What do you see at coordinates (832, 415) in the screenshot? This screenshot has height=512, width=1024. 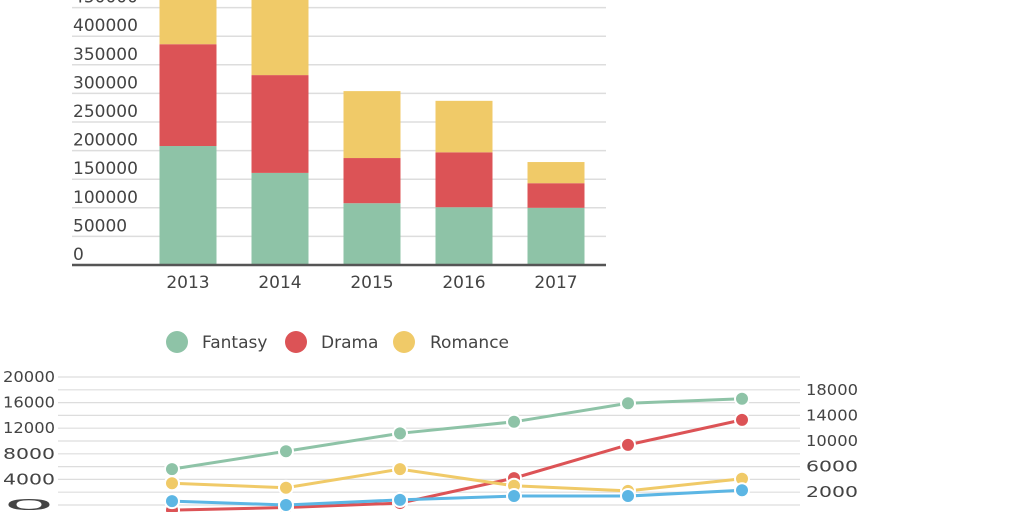 I see `line-y-tick-label-right: 14000` at bounding box center [832, 415].